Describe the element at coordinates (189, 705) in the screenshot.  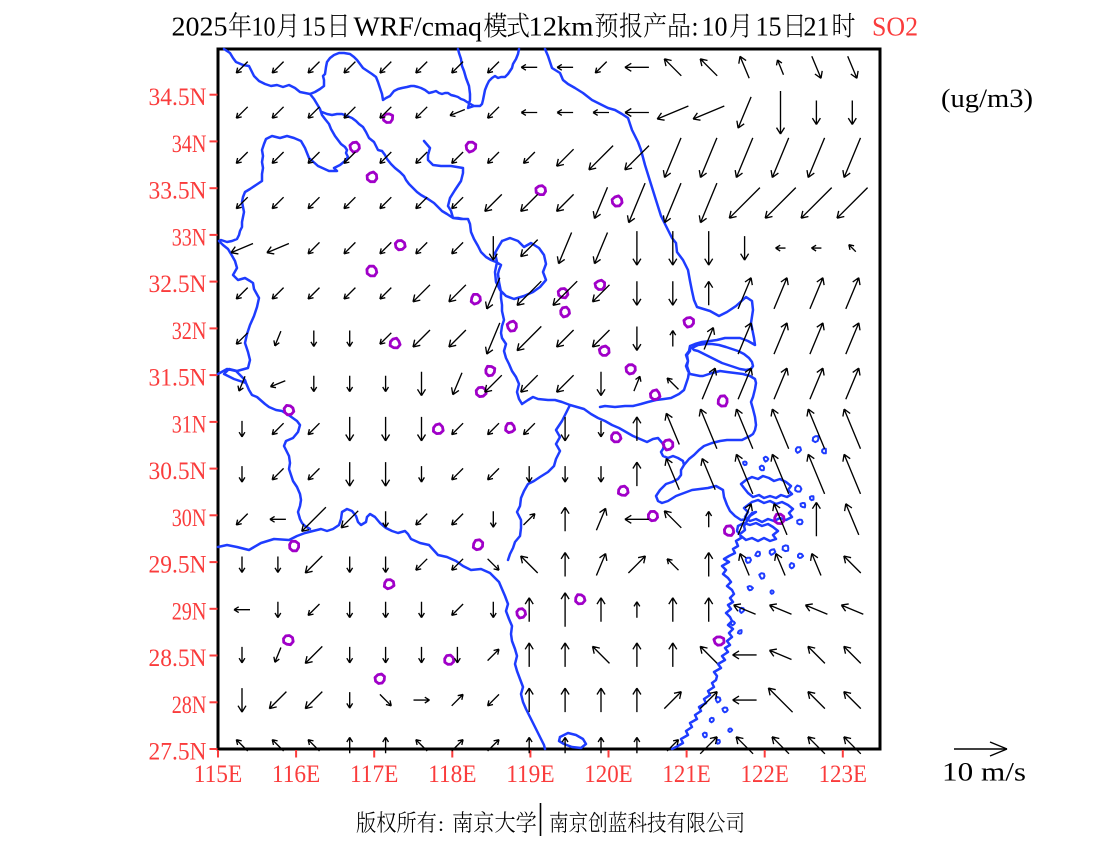
I see `svg-text: 28N` at that location.